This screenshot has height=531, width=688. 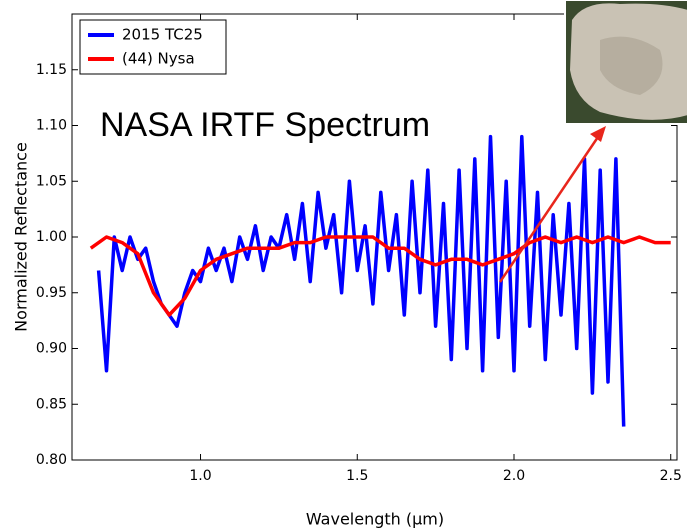 I want to click on legend-label: (44) Nysa, so click(x=158, y=59).